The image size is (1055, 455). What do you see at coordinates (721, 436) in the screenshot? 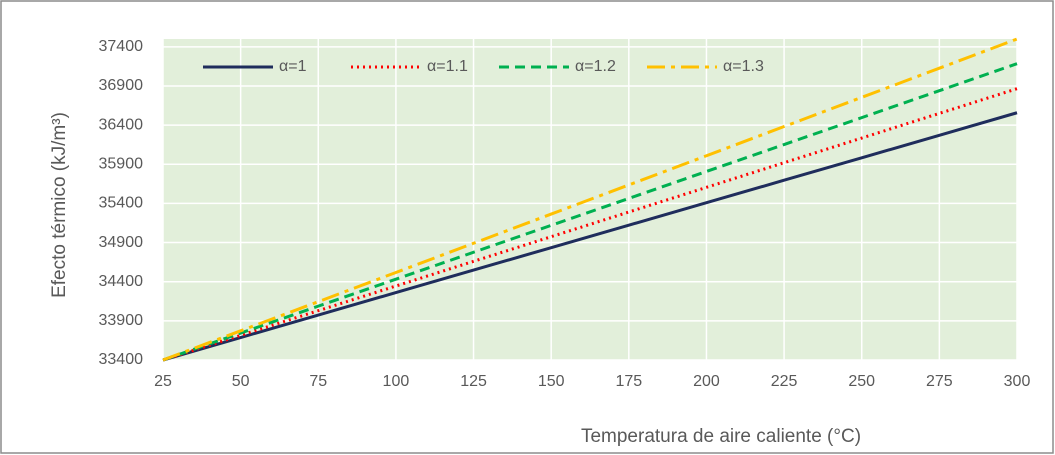
I see `x-axis-label: Temperatura de aire caliente (°C)` at bounding box center [721, 436].